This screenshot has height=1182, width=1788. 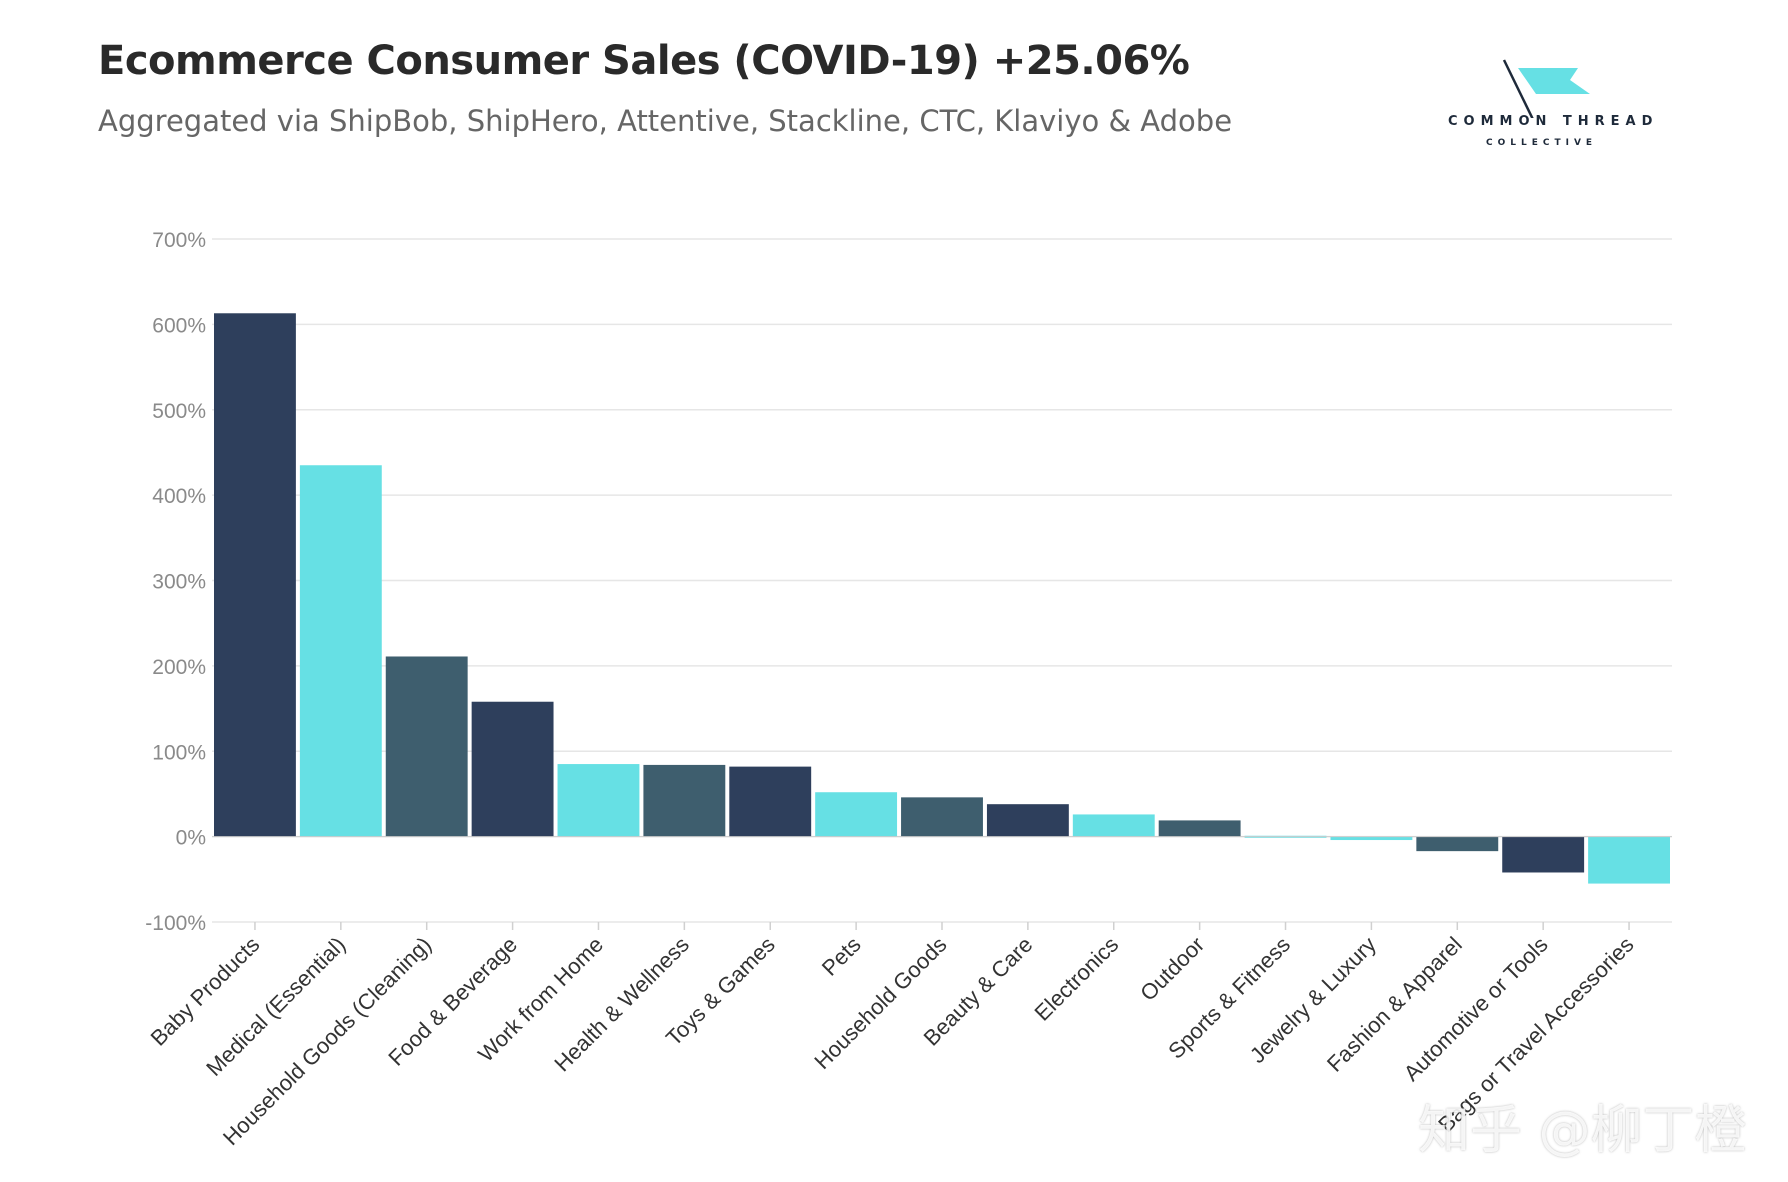 What do you see at coordinates (179, 240) in the screenshot?
I see `y-tick-label: 700%` at bounding box center [179, 240].